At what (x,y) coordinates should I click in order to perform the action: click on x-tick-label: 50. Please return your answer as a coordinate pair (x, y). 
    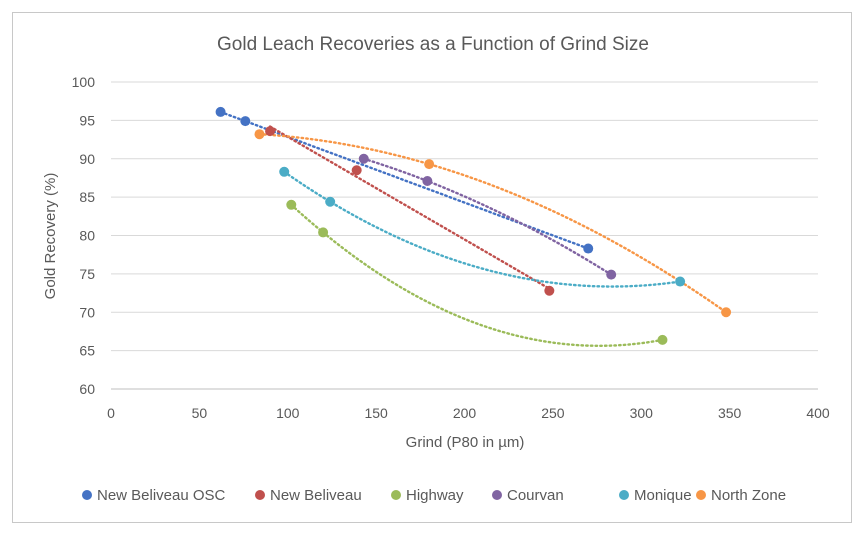
    Looking at the image, I should click on (200, 413).